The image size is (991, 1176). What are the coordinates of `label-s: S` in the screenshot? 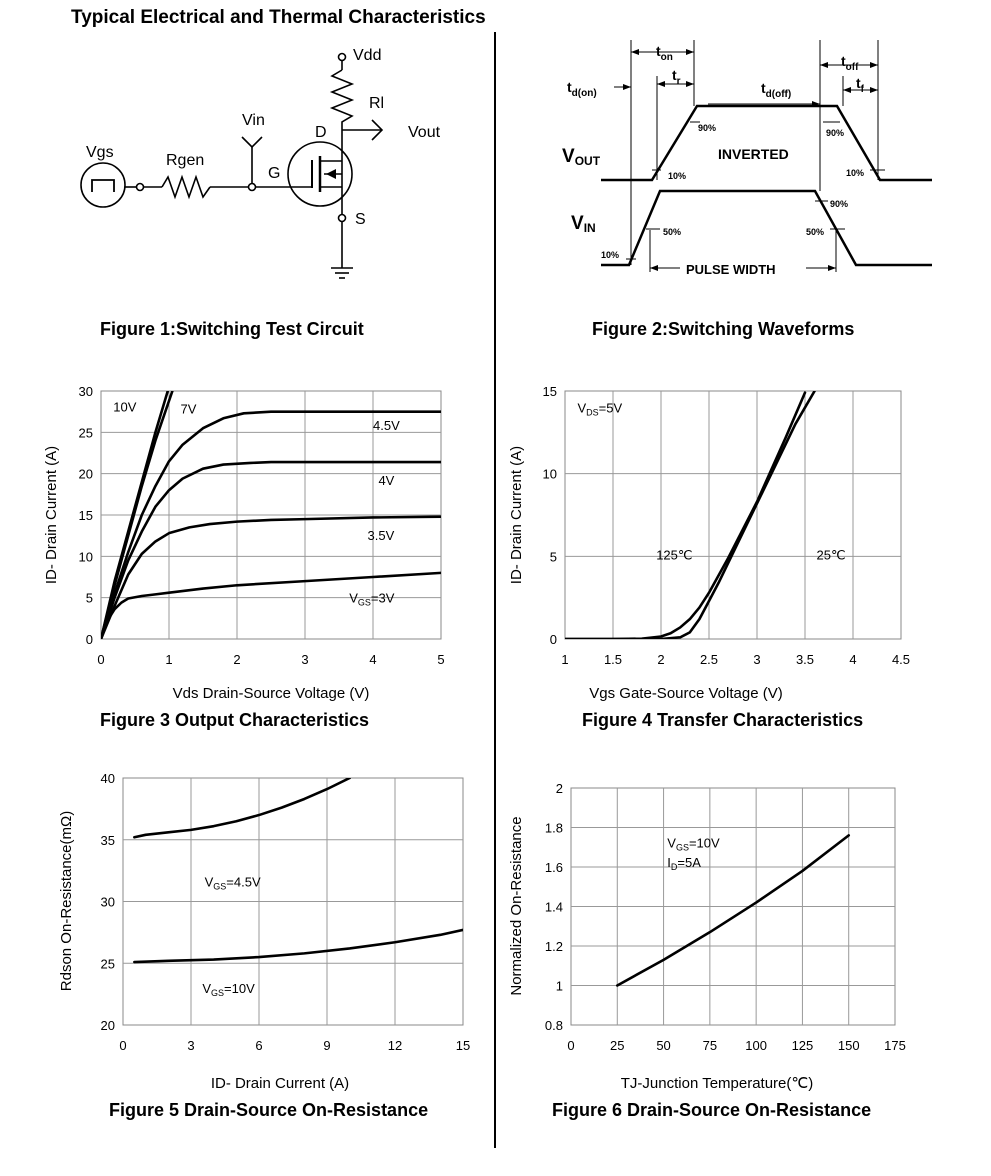 It's located at (360, 219).